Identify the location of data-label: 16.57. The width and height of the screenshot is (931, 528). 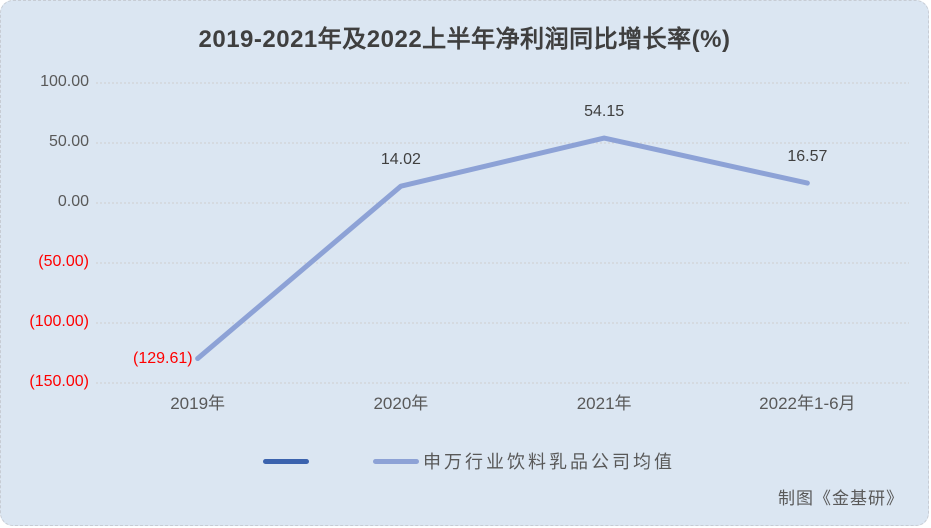
(807, 157).